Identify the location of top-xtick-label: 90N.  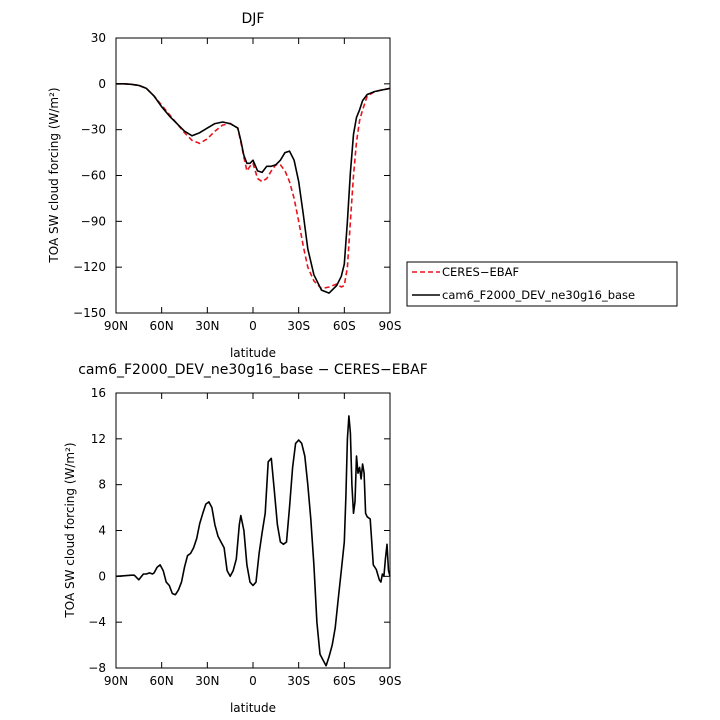
(116, 326).